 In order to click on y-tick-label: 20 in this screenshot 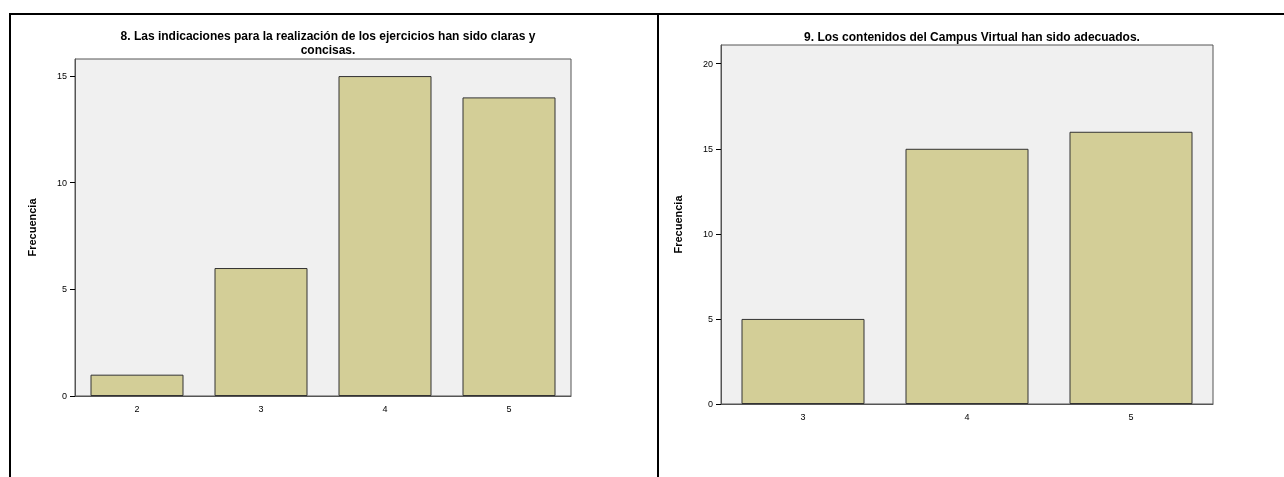, I will do `click(707, 63)`.